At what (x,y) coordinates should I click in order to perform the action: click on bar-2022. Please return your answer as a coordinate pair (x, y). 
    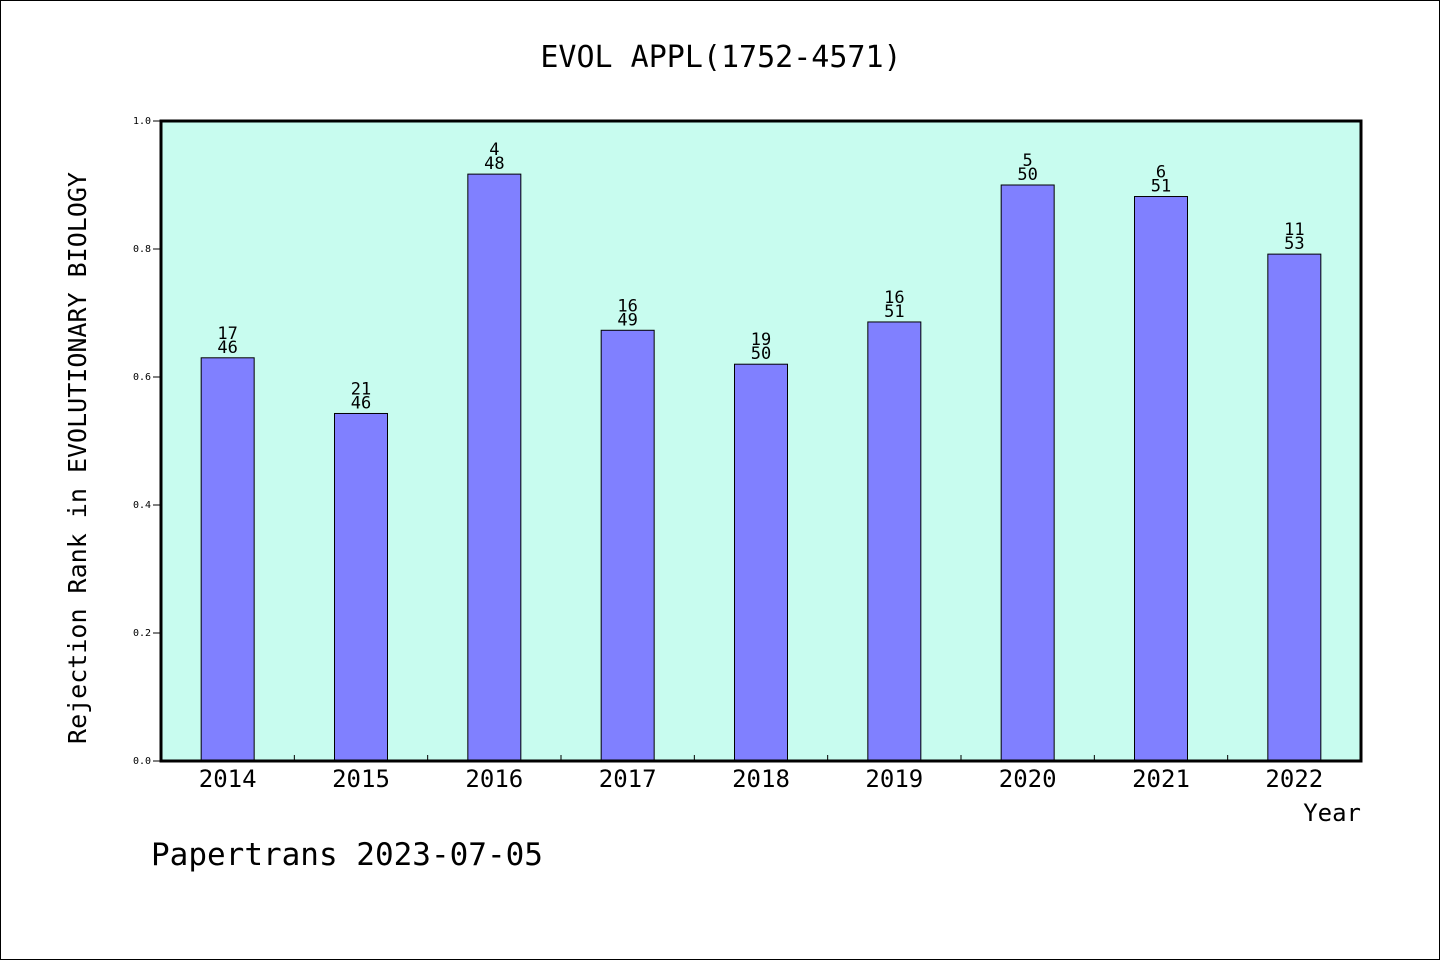
    Looking at the image, I should click on (1294, 507).